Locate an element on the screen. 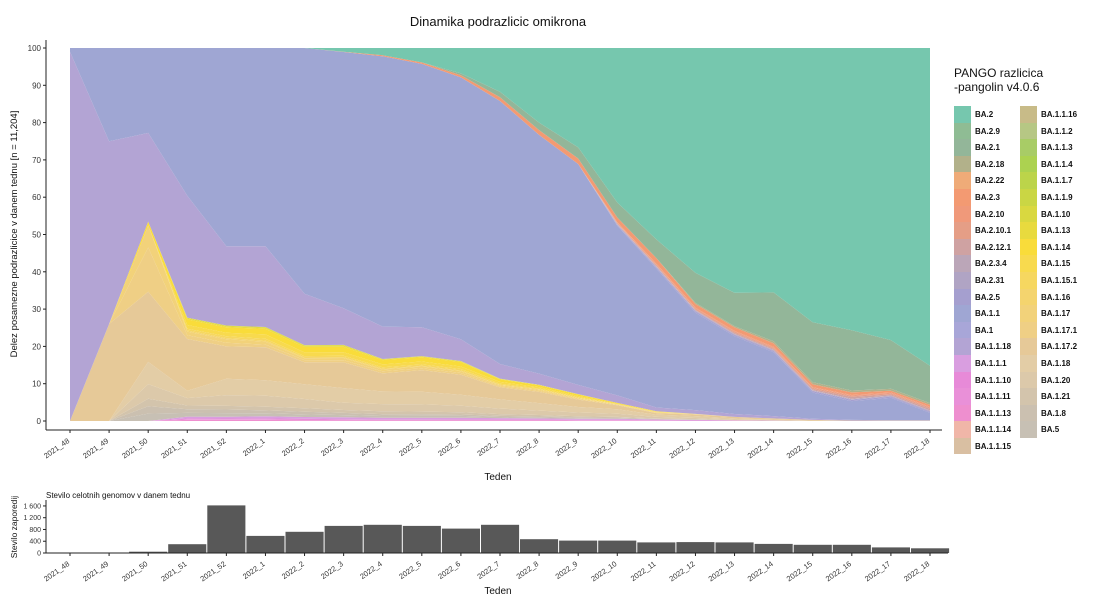 The width and height of the screenshot is (1110, 600). legend-label: BA.1.16 is located at coordinates (1056, 297).